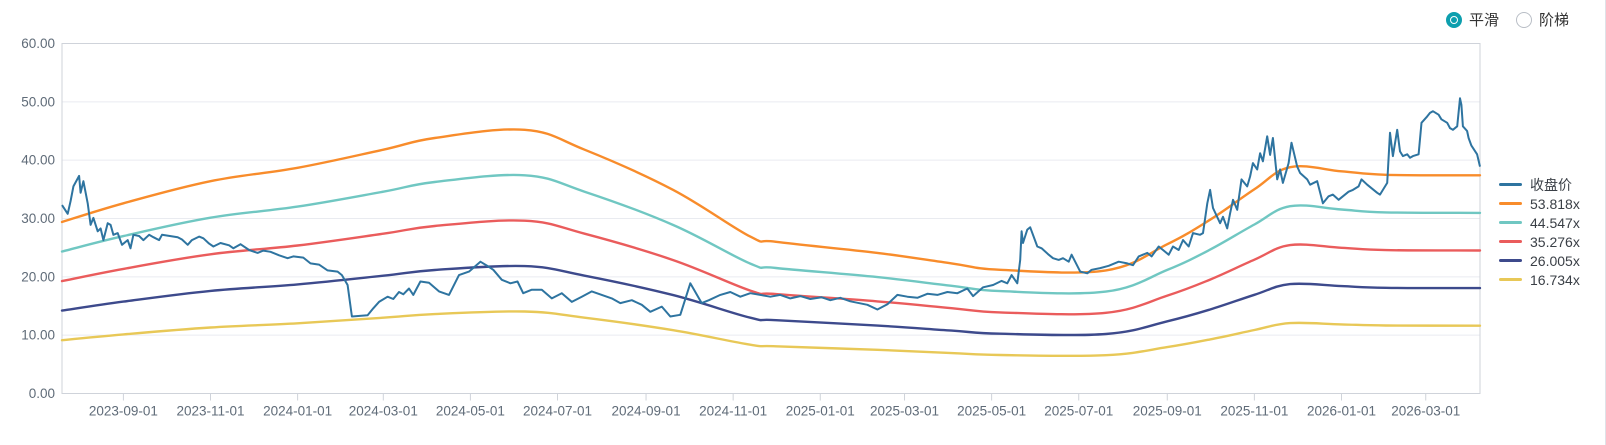  What do you see at coordinates (1555, 241) in the screenshot?
I see `legend-item-label: 35.276x` at bounding box center [1555, 241].